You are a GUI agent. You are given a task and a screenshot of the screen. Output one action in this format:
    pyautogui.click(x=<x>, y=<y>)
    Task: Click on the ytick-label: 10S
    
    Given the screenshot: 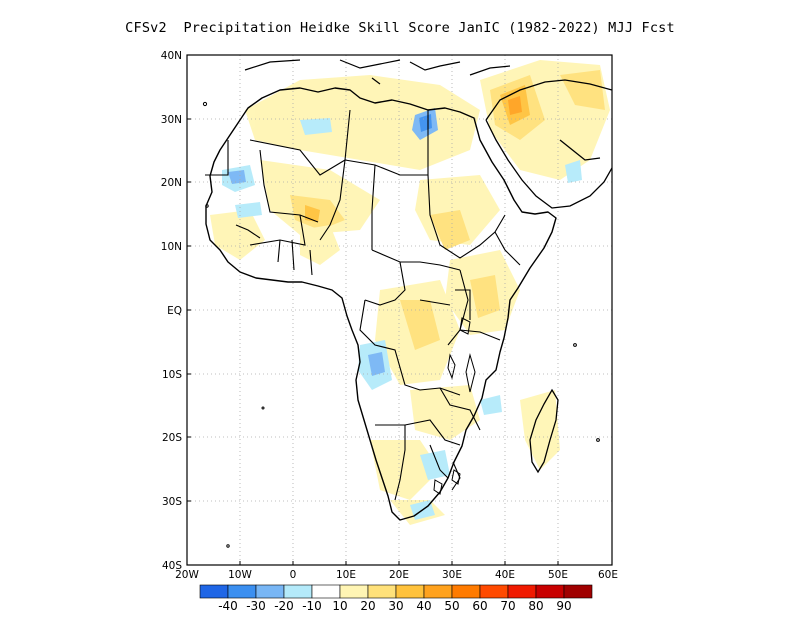 What is the action you would take?
    pyautogui.click(x=172, y=375)
    